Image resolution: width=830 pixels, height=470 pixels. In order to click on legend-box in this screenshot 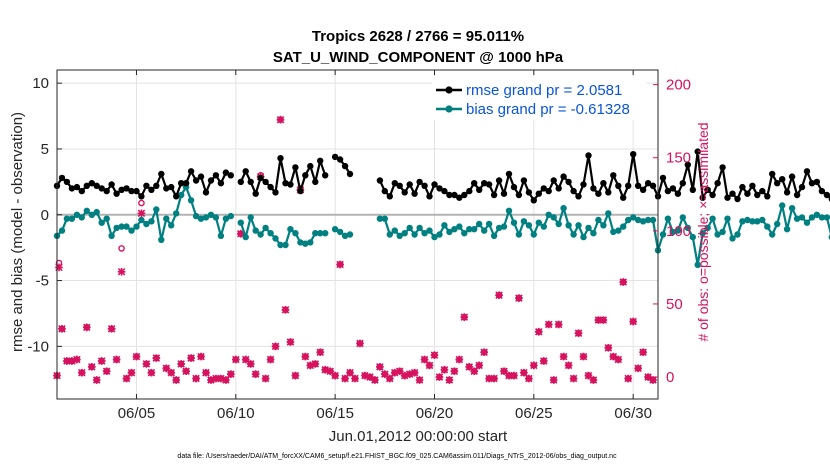, I will do `click(539, 98)`.